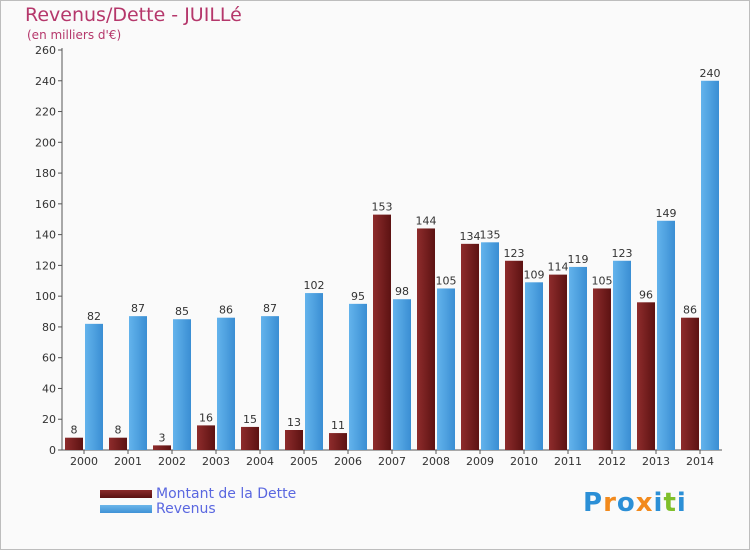  I want to click on x-tick-label: 2007, so click(392, 461).